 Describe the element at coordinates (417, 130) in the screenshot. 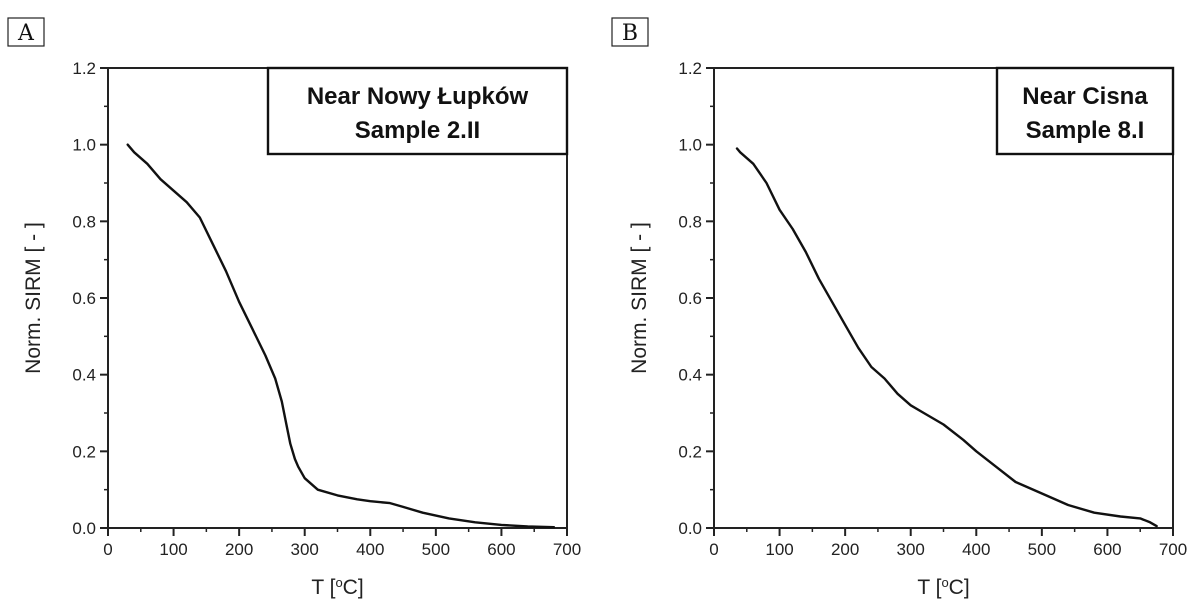

I see `sample-title-line: Sample 2.II` at that location.